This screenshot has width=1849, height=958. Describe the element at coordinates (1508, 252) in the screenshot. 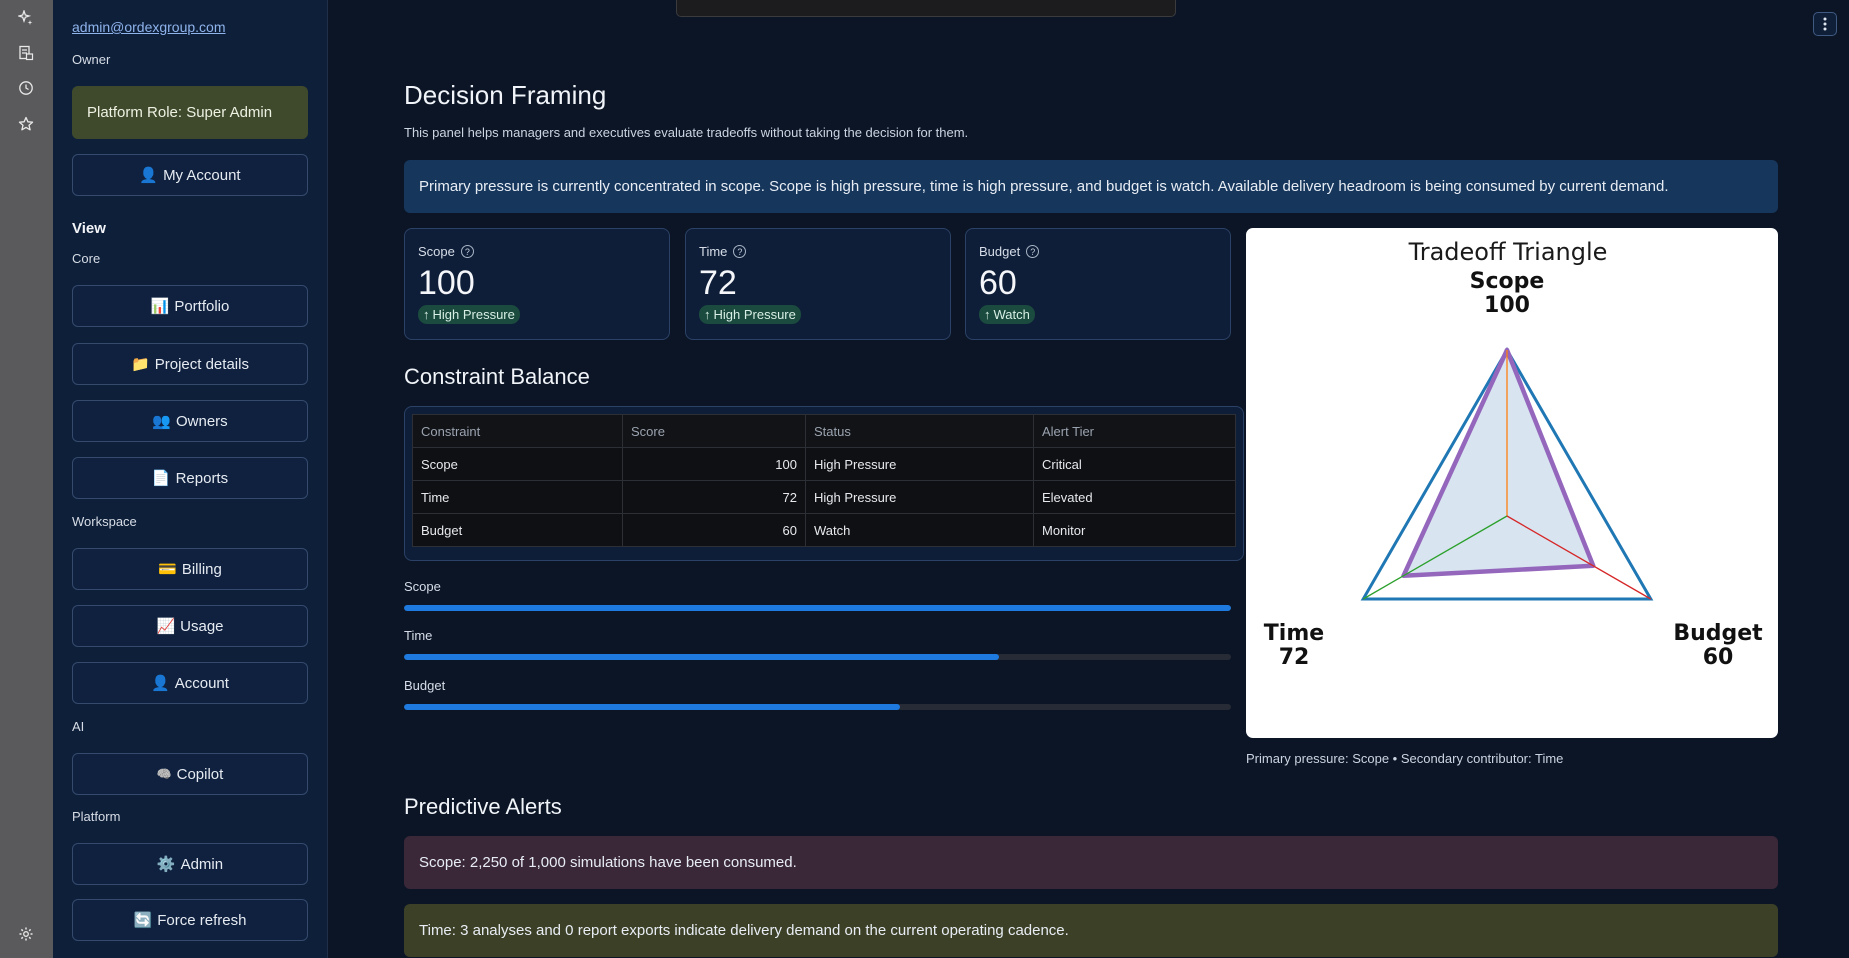

I see `chart-title: Tradeoff Triangle` at that location.